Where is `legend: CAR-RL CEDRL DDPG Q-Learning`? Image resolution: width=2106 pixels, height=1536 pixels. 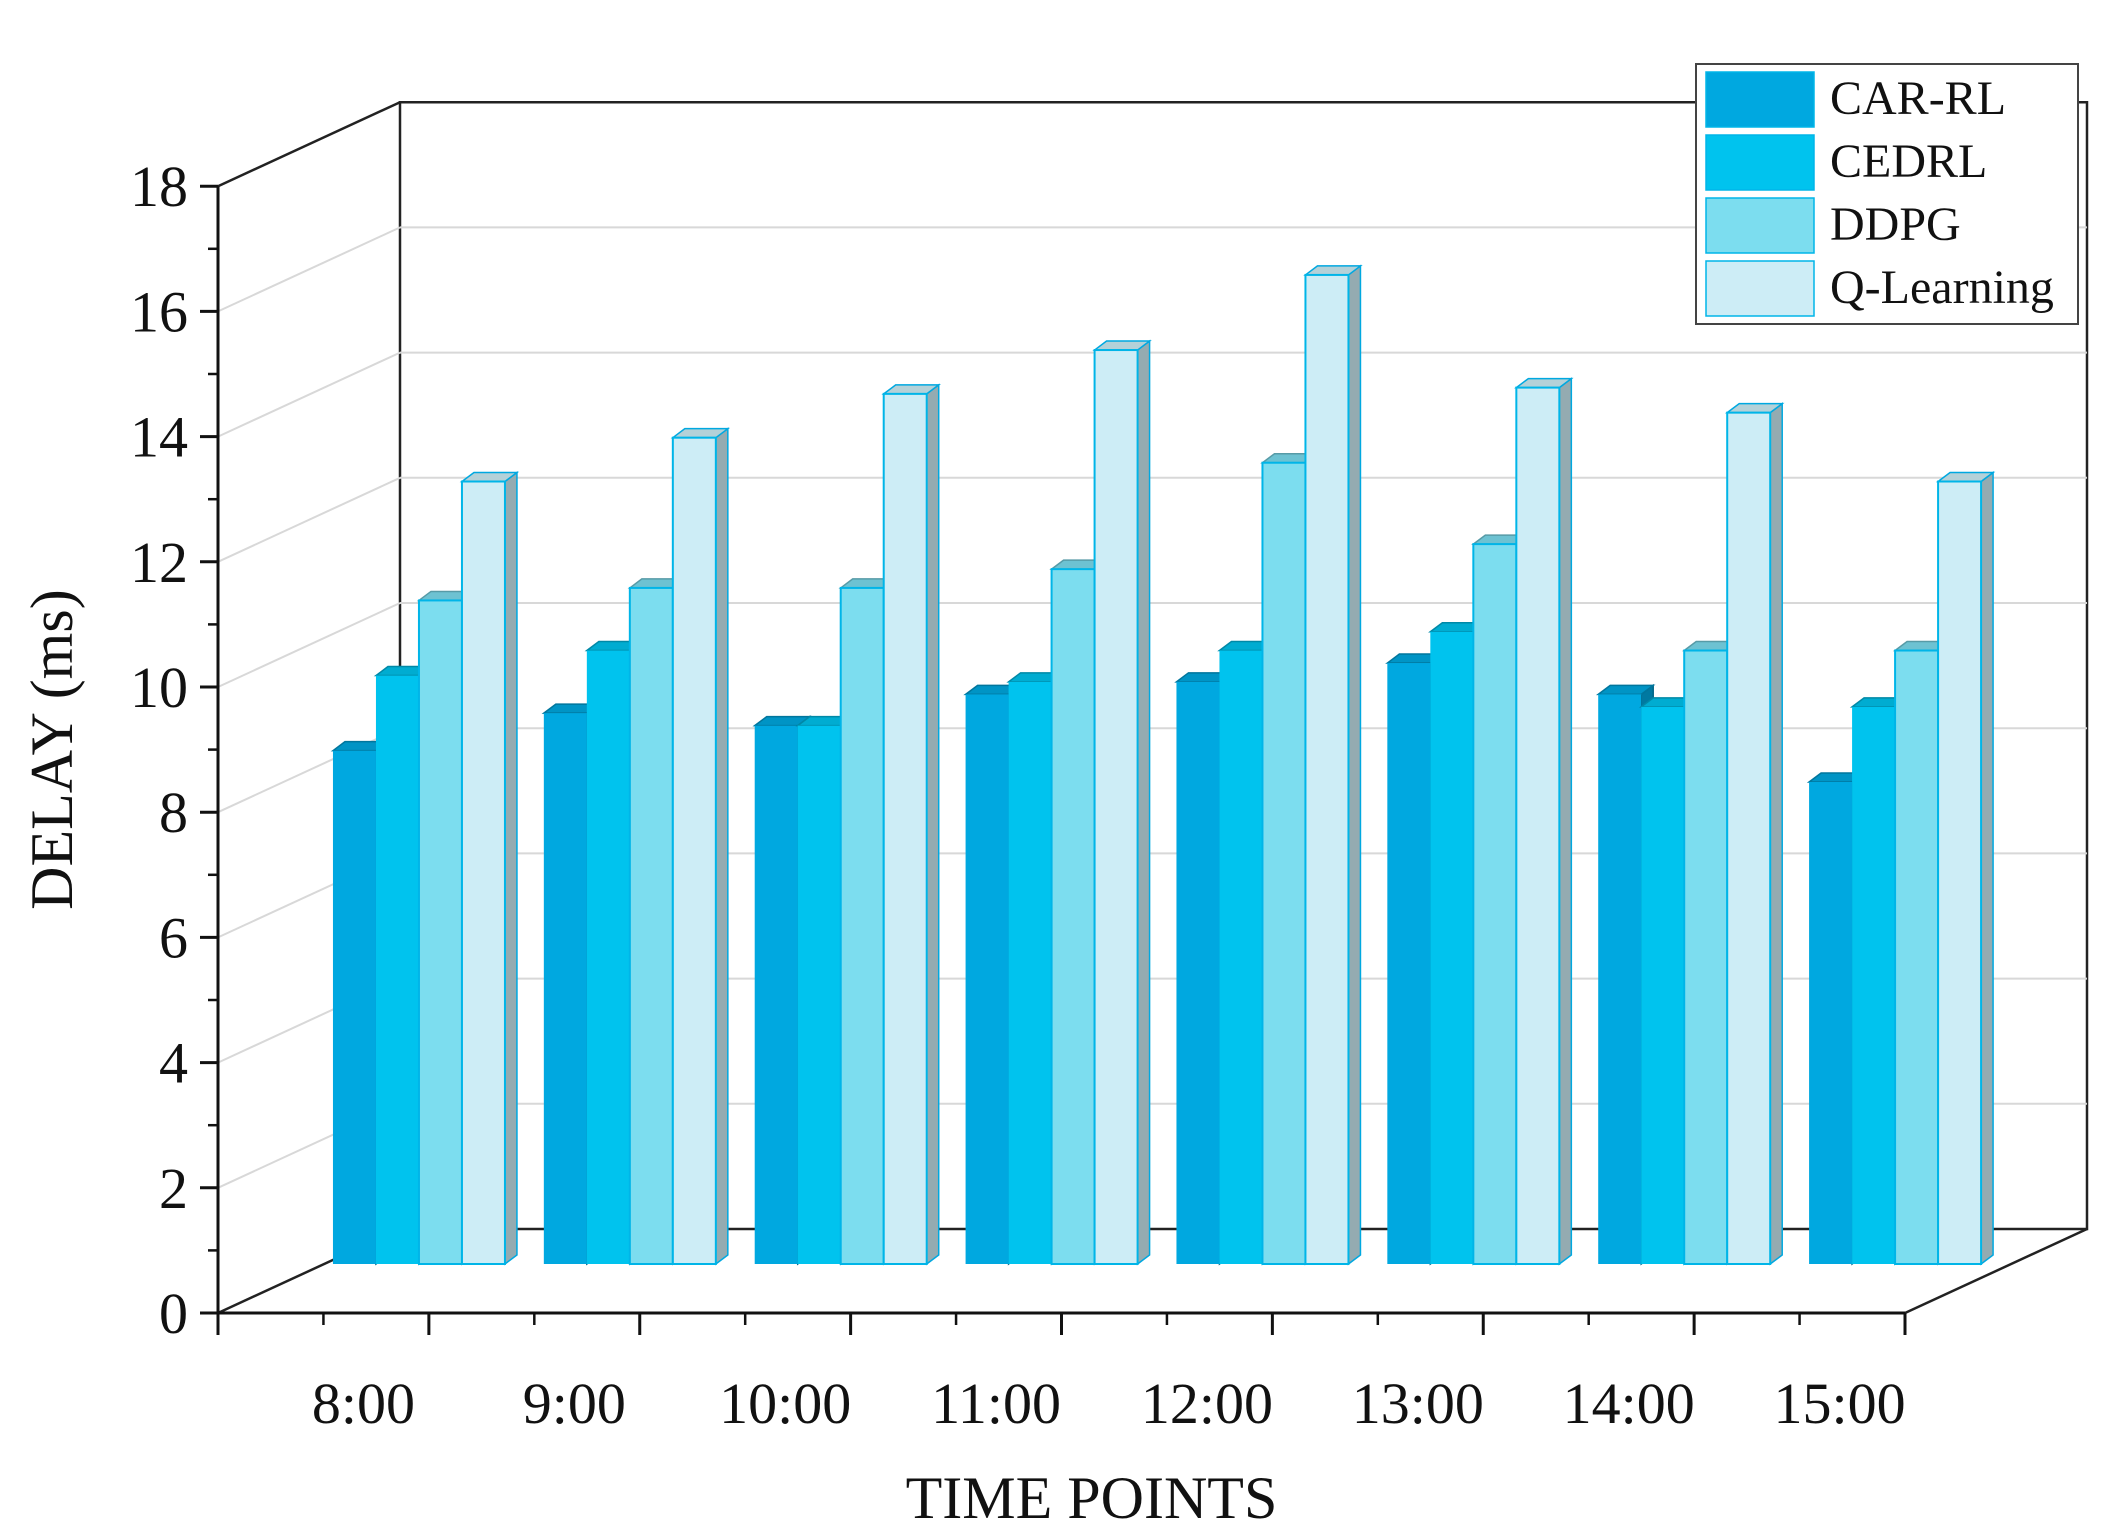
legend: CAR-RL CEDRL DDPG Q-Learning is located at coordinates (1887, 194).